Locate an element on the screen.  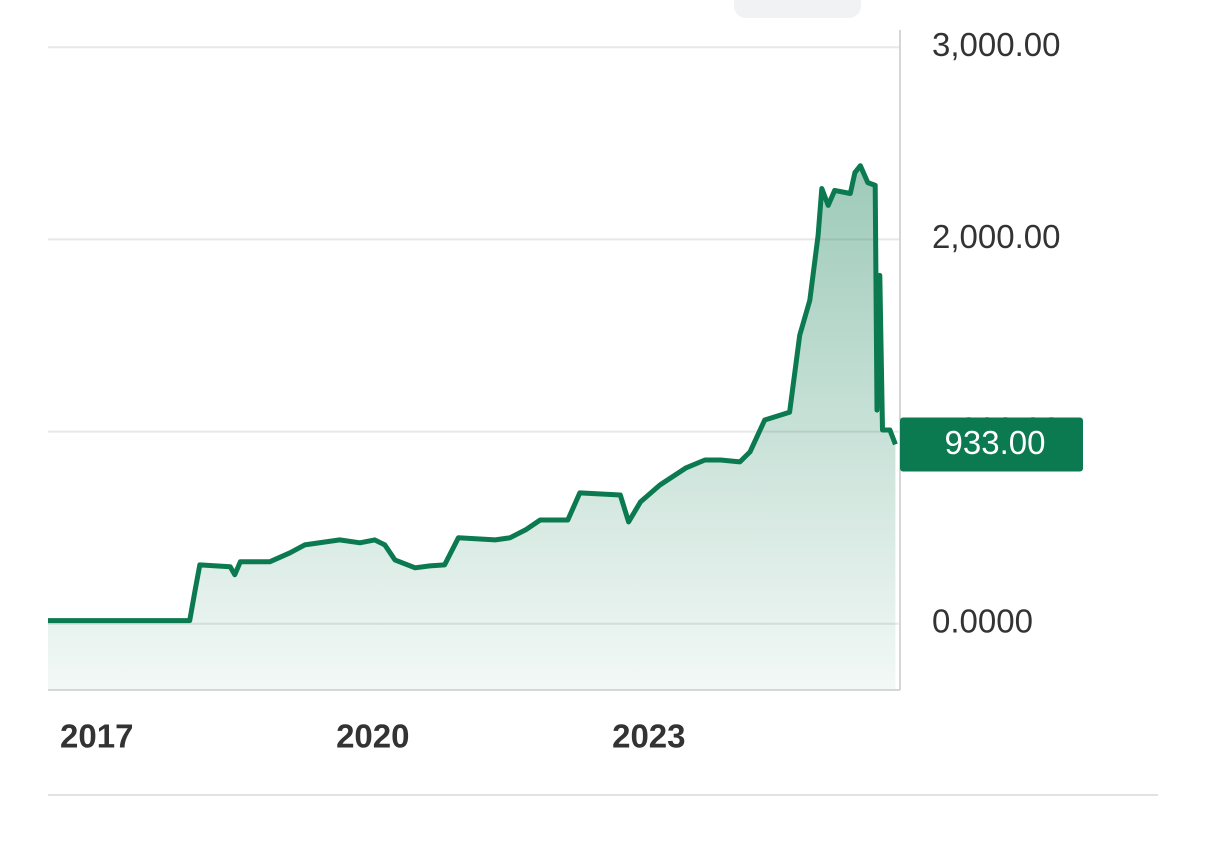
current-value-label: 933.00 is located at coordinates (995, 442).